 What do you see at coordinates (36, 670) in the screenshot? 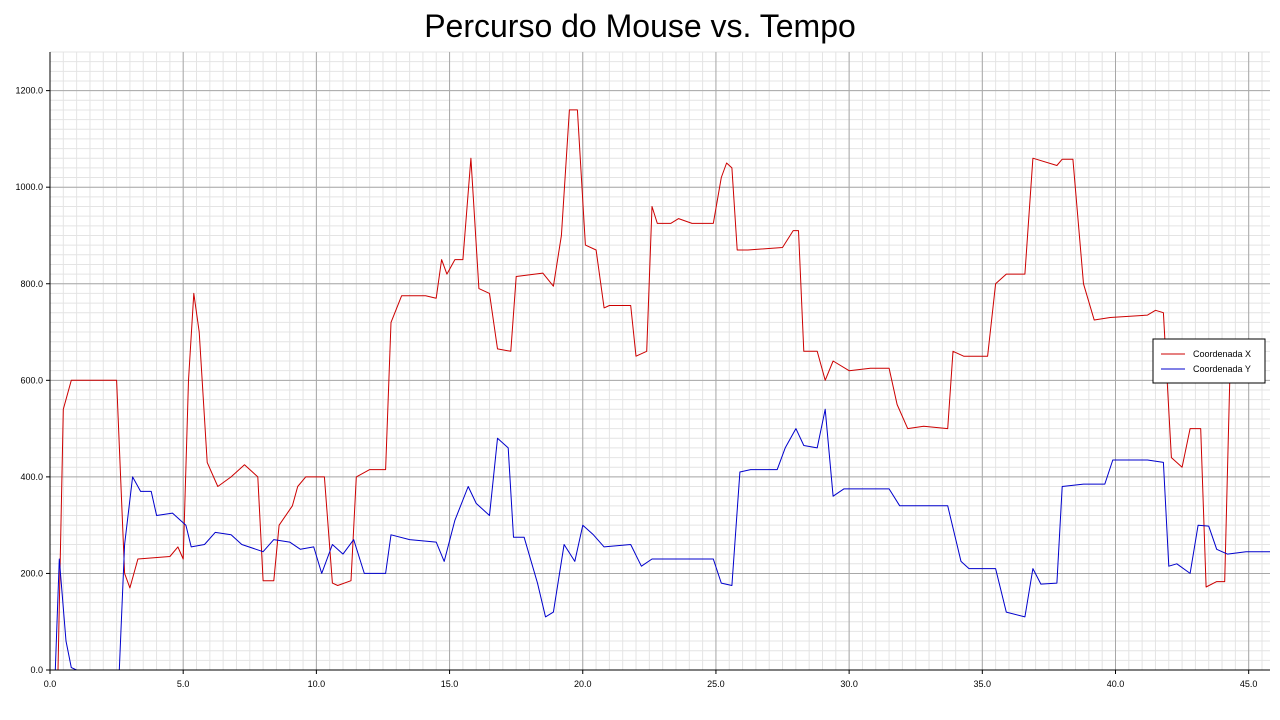
I see `y-tick-label: 0.0` at bounding box center [36, 670].